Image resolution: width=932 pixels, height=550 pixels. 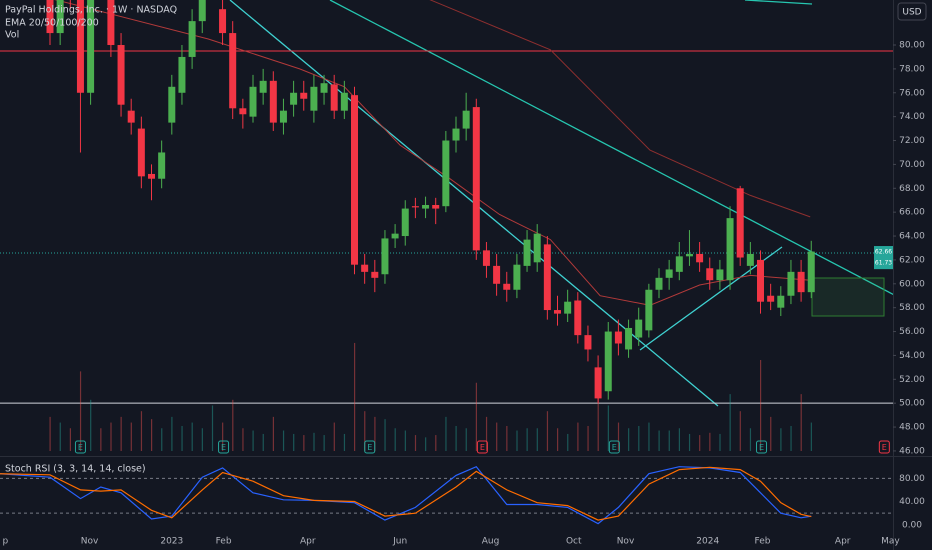 I want to click on x-tick-label: p, so click(x=5, y=542).